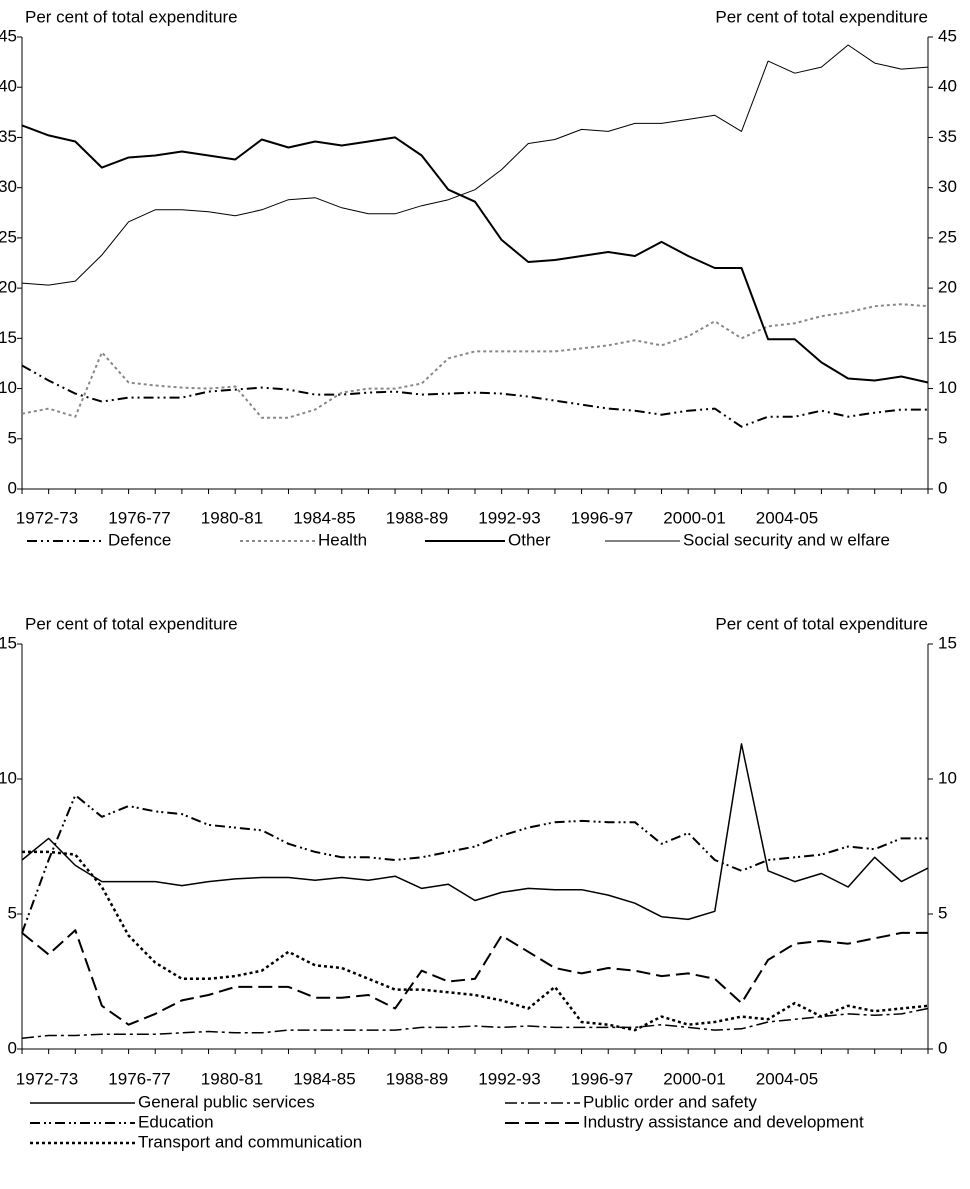 The height and width of the screenshot is (1189, 970). Describe the element at coordinates (786, 539) in the screenshot. I see `legend-label: Social security and w elfare` at that location.